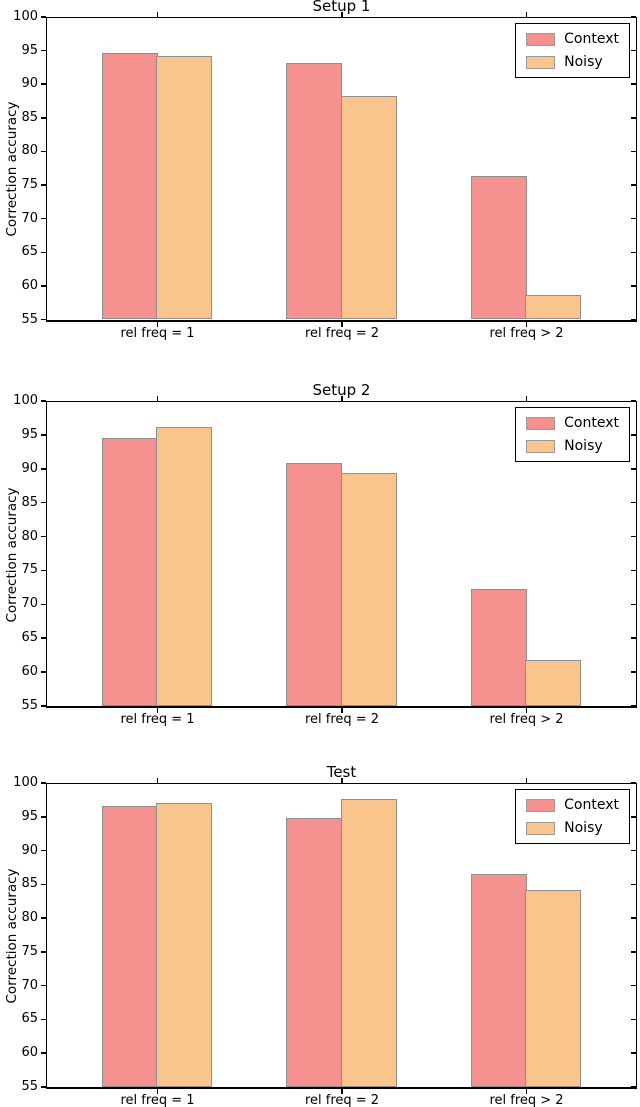  Describe the element at coordinates (572, 434) in the screenshot. I see `legend-setup-2: Context Noisy` at that location.